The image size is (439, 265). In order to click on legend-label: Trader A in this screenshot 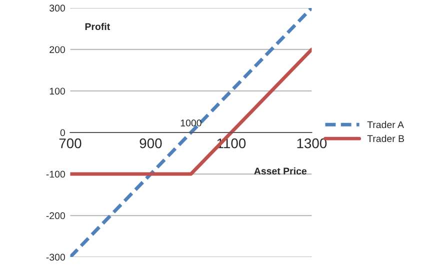, I will do `click(385, 124)`.